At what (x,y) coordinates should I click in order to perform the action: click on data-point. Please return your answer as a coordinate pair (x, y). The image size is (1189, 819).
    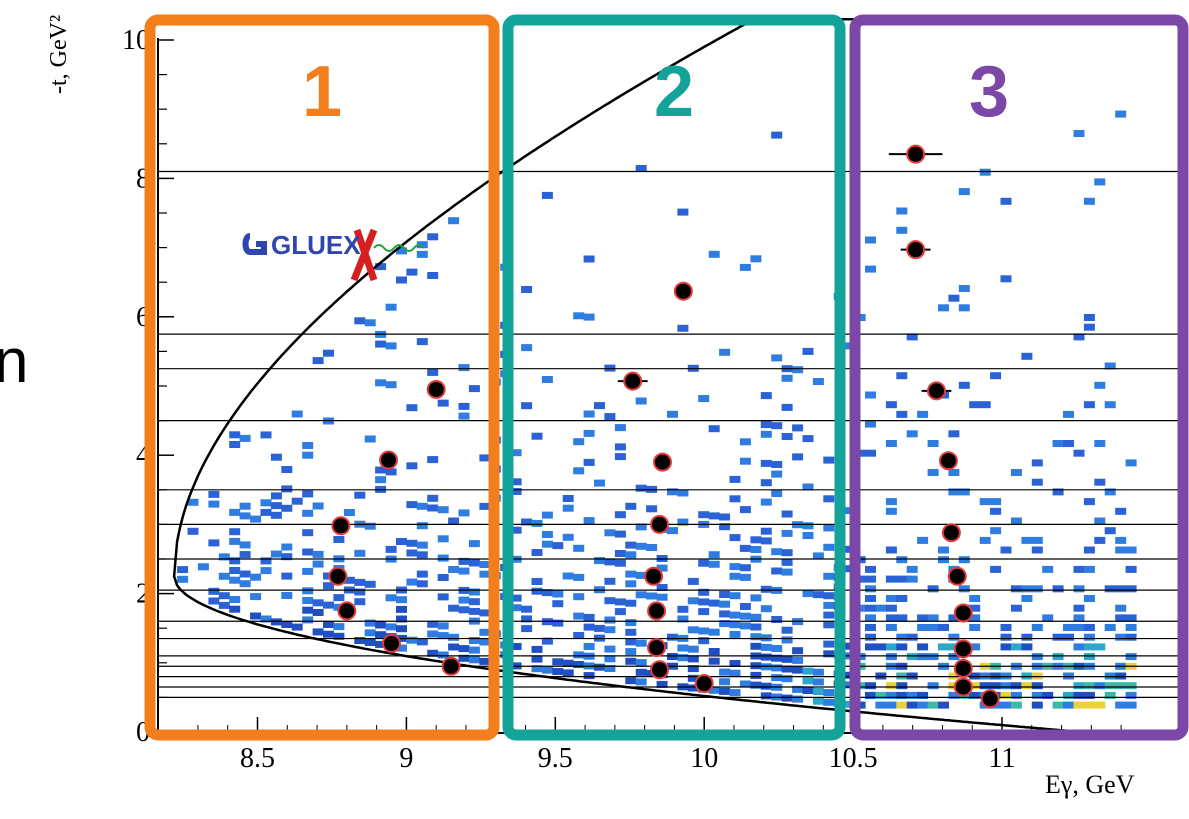
    Looking at the image, I should click on (389, 460).